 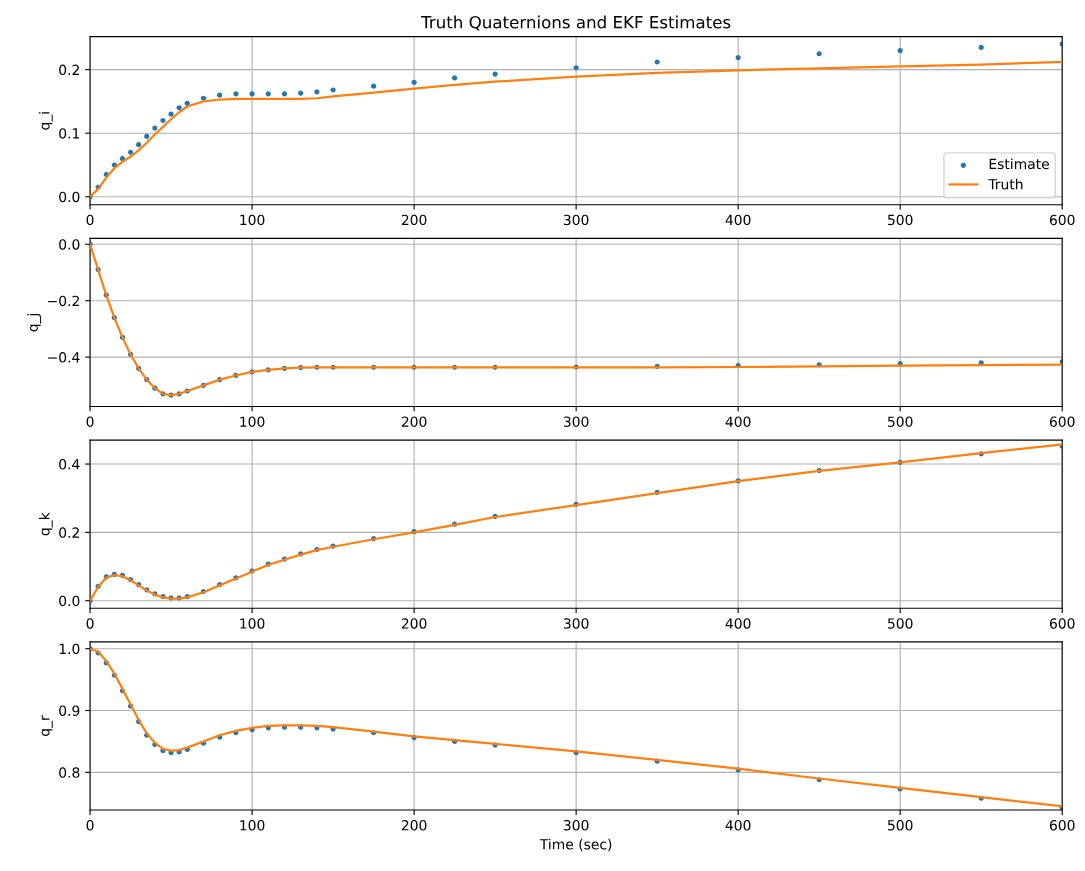 I want to click on y-axis-title: q_i, so click(x=45, y=121).